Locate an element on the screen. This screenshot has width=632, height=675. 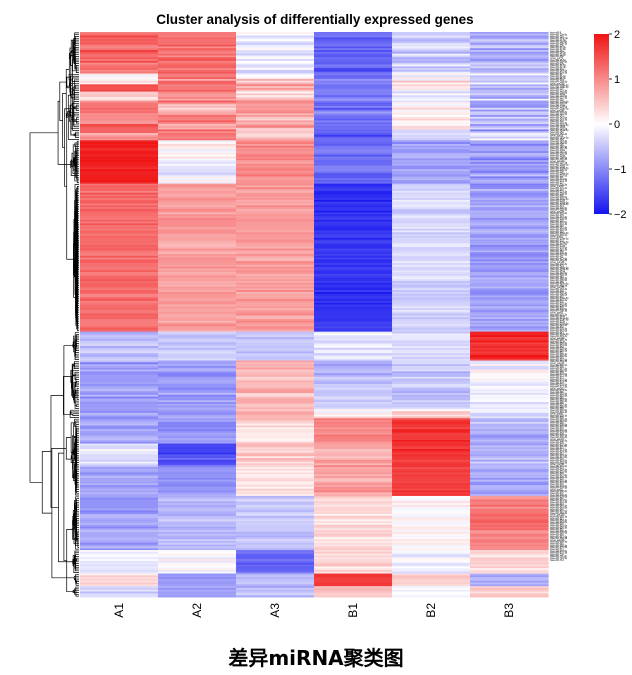
row-label: hsa-miR-503-3p is located at coordinates (559, 303).